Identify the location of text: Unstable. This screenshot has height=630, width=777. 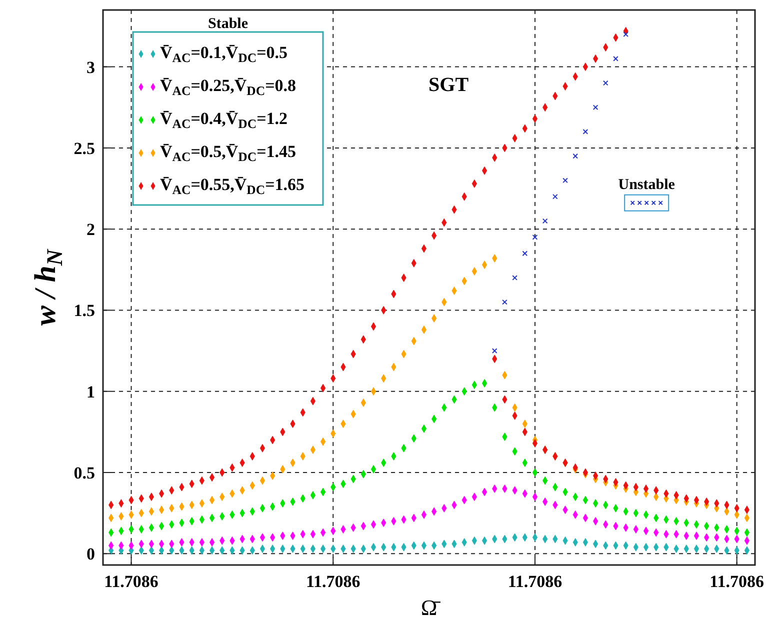
(647, 184).